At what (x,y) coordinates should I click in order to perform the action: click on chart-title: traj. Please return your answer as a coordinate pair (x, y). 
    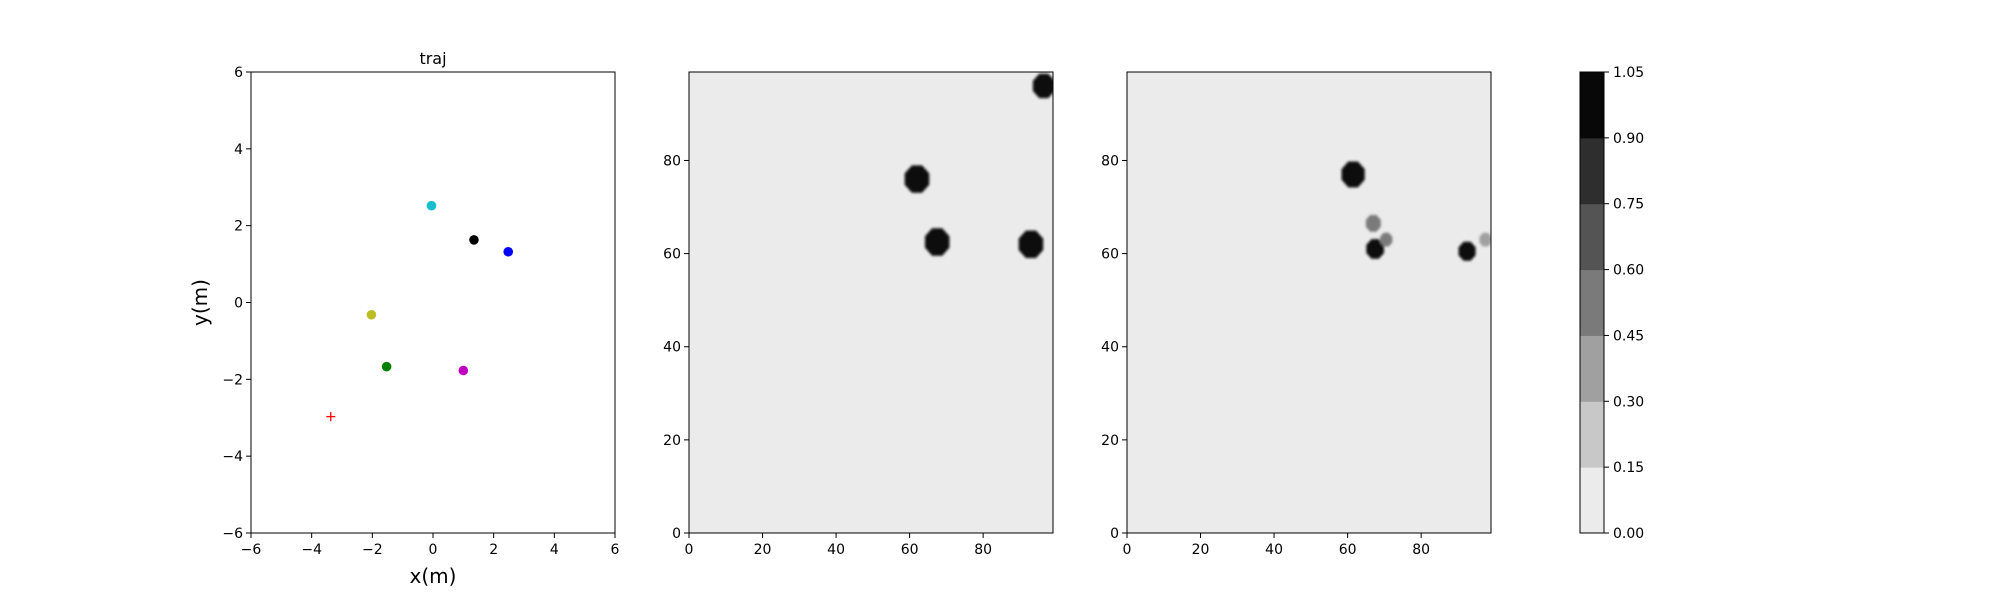
    Looking at the image, I should click on (432, 58).